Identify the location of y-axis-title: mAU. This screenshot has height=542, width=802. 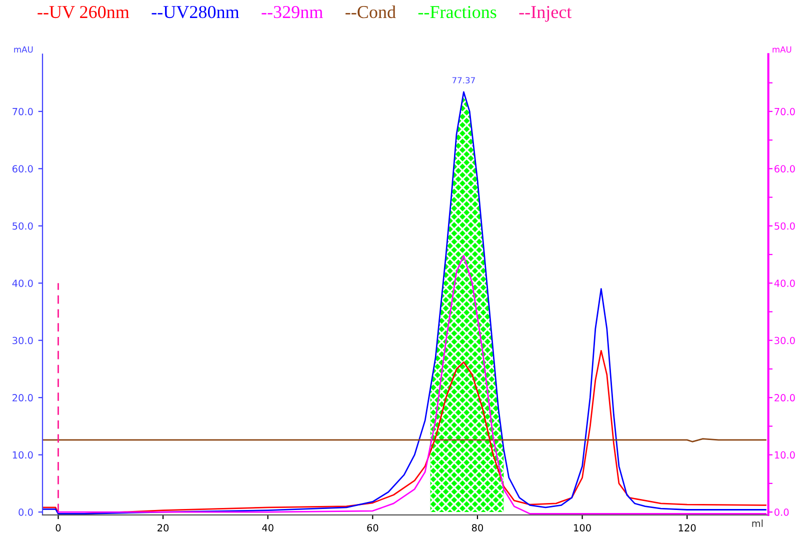
(23, 49).